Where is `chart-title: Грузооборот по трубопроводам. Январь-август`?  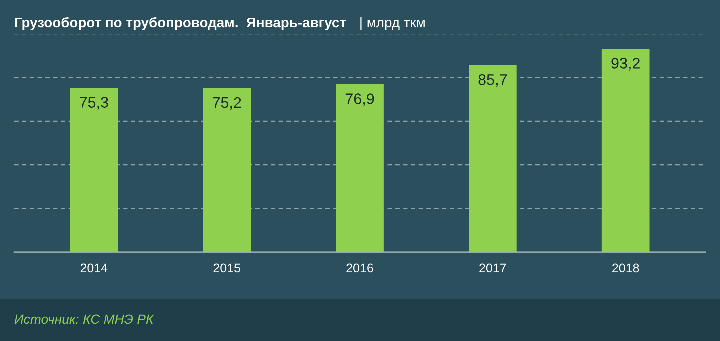
chart-title: Грузооборот по трубопроводам. Январь-август is located at coordinates (180, 23).